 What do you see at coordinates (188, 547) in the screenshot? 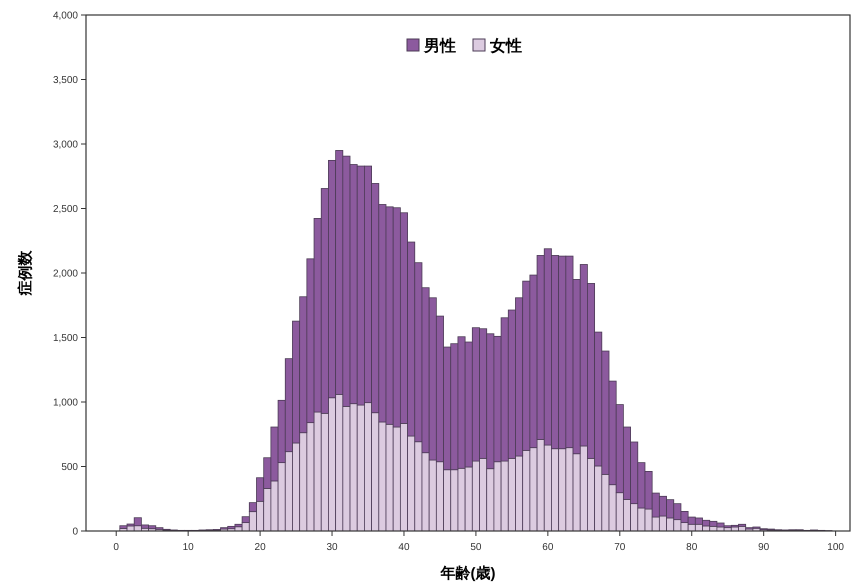
I see `x-tick-label: 10` at bounding box center [188, 547].